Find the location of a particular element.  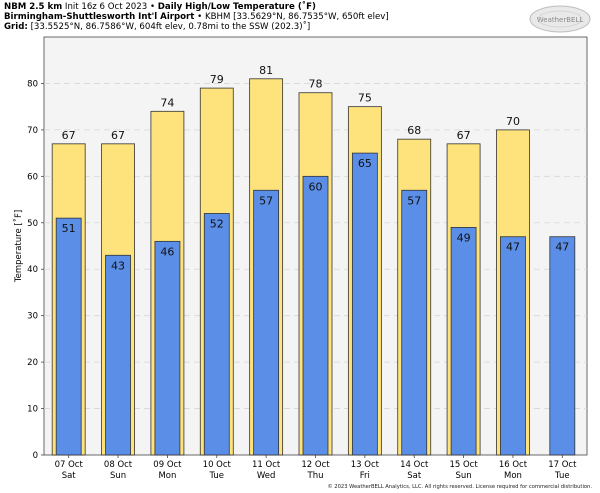

x-tick-date: 16 Oct is located at coordinates (513, 465).